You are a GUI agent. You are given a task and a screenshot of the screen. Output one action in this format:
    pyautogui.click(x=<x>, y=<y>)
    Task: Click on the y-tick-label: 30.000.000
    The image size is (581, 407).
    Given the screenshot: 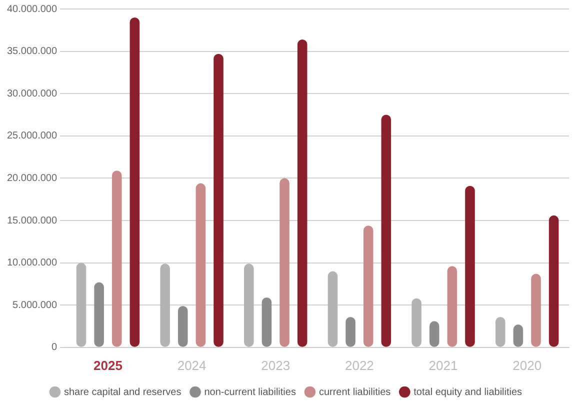 What is the action you would take?
    pyautogui.click(x=32, y=94)
    